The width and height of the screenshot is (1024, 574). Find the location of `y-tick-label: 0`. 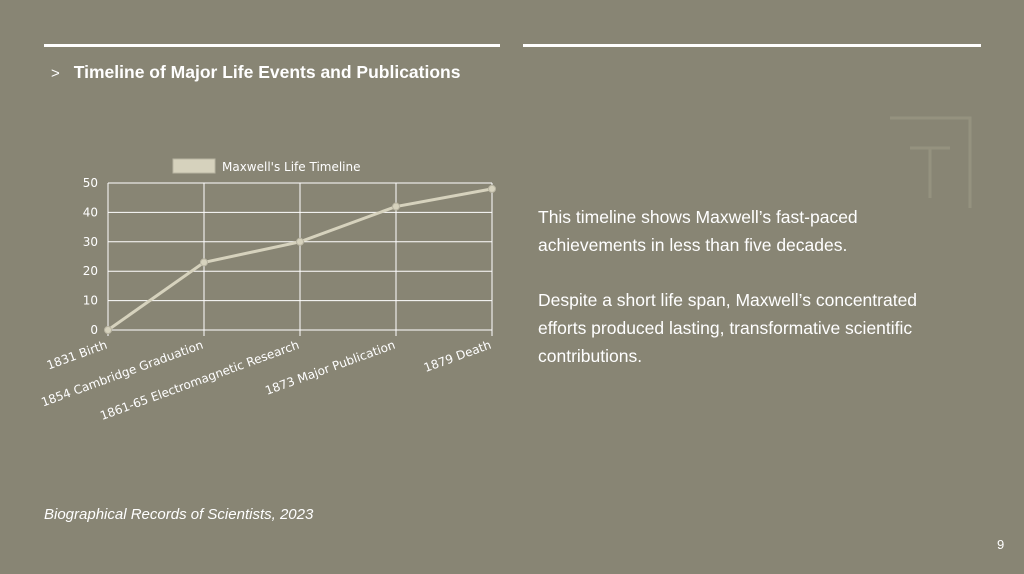

y-tick-label: 0 is located at coordinates (94, 330).